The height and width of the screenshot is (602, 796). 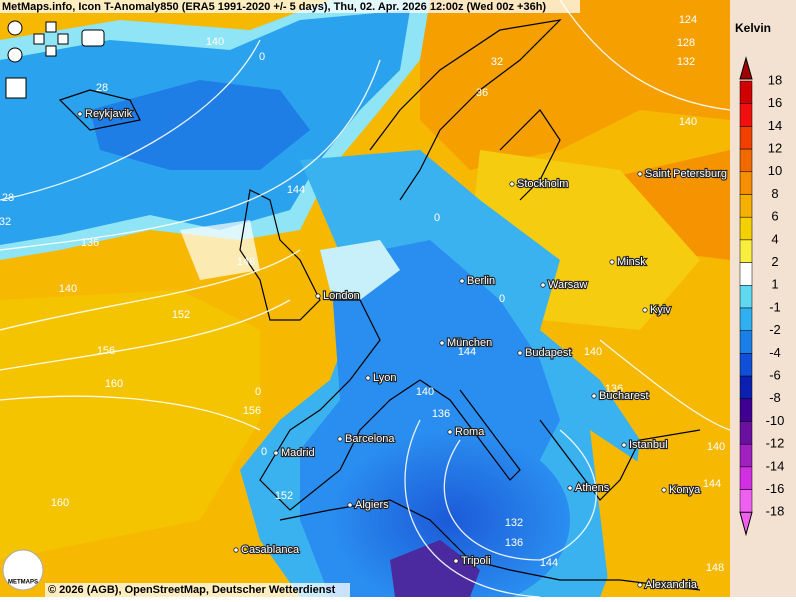 I want to click on legend-arrow-bottom, so click(x=746, y=524).